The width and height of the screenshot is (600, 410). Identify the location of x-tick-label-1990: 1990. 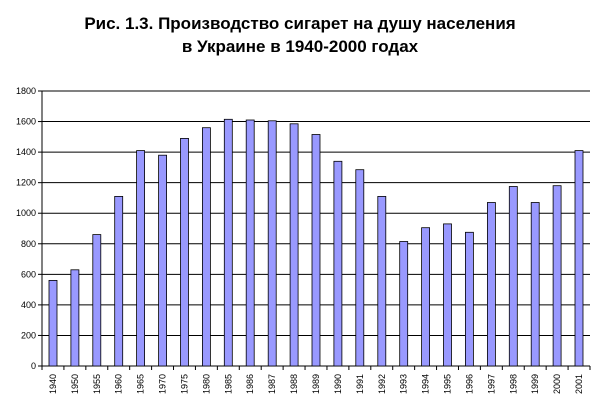
(338, 384).